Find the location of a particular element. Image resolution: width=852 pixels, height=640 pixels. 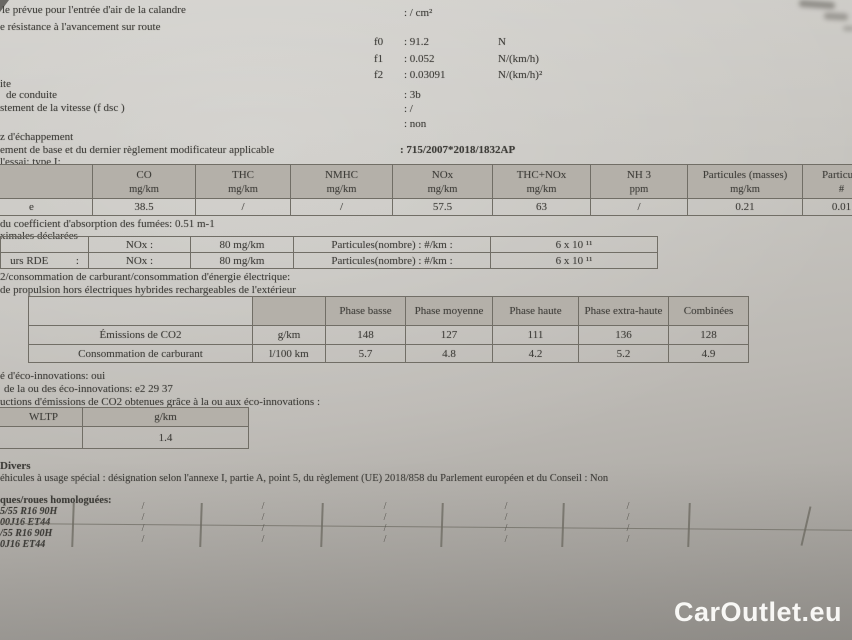

co2-header-phase-haute: Phase haute is located at coordinates (535, 311).